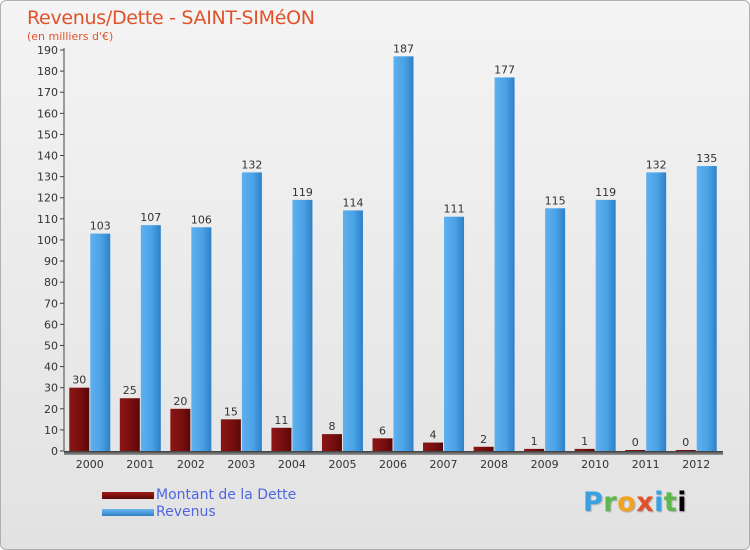  I want to click on logo-letter: r, so click(610, 502).